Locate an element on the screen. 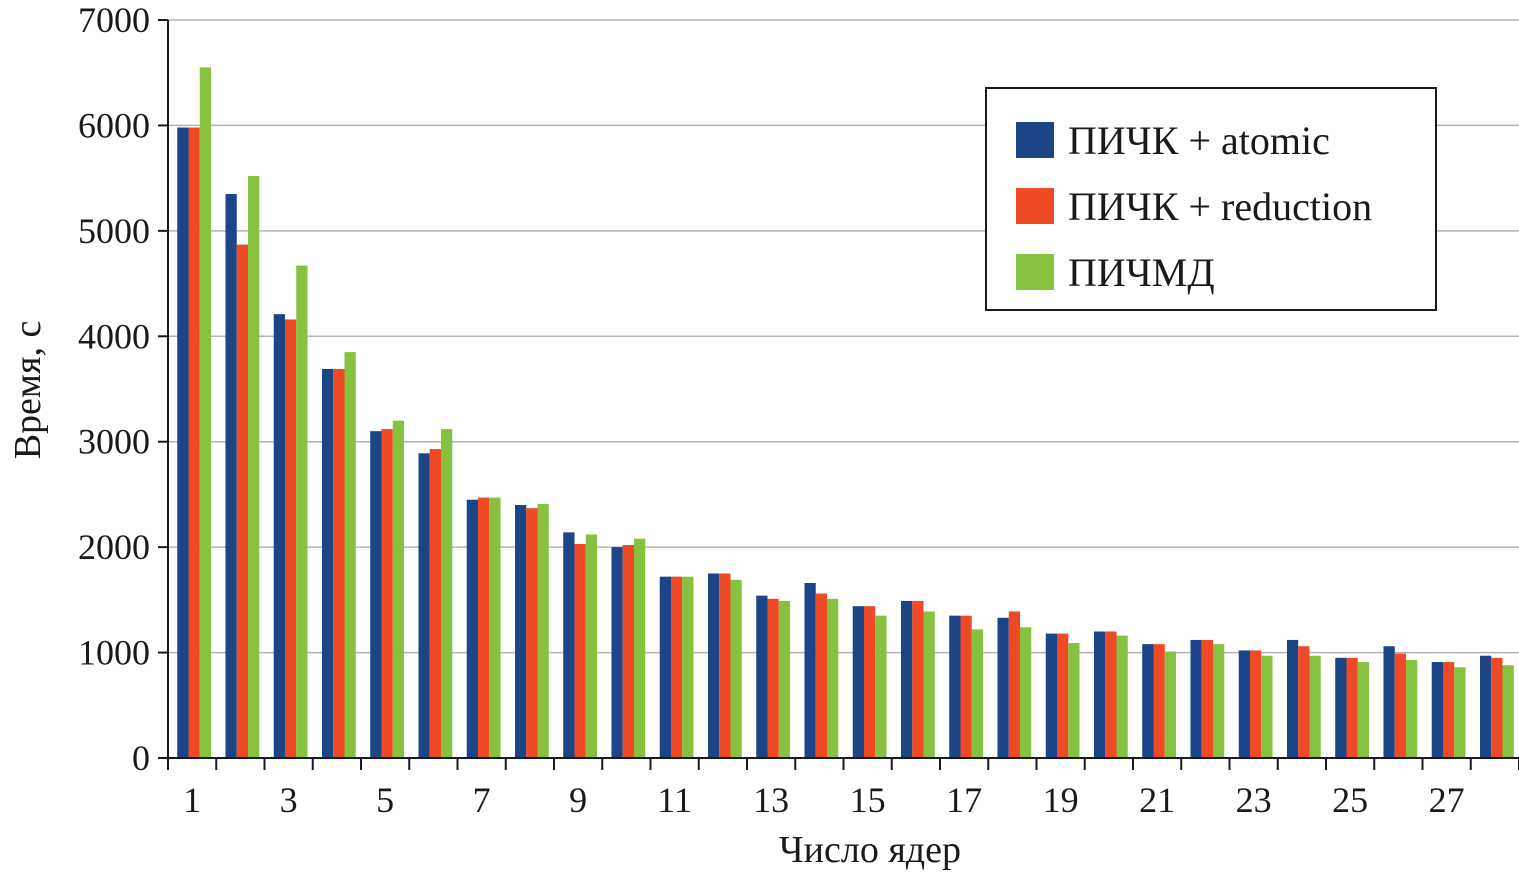 The width and height of the screenshot is (1519, 880). x-tick-label: 1 is located at coordinates (192, 800).